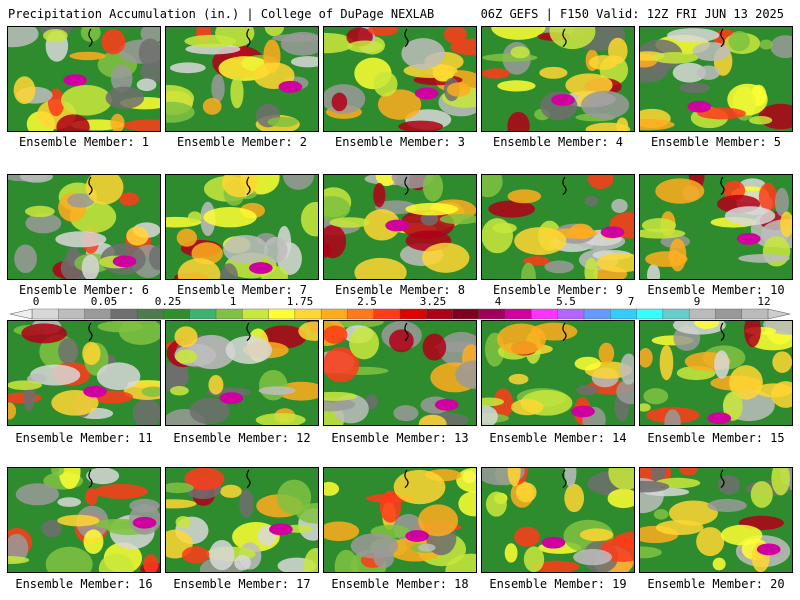 The image size is (800, 600). What do you see at coordinates (716, 438) in the screenshot?
I see `ensemble-member-label: Ensemble Member: 15` at bounding box center [716, 438].